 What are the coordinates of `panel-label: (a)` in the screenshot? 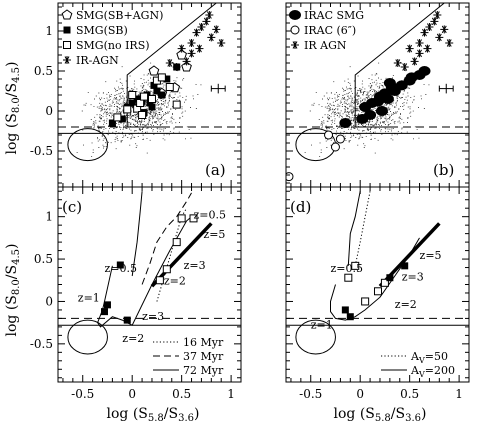 It's located at (215, 170).